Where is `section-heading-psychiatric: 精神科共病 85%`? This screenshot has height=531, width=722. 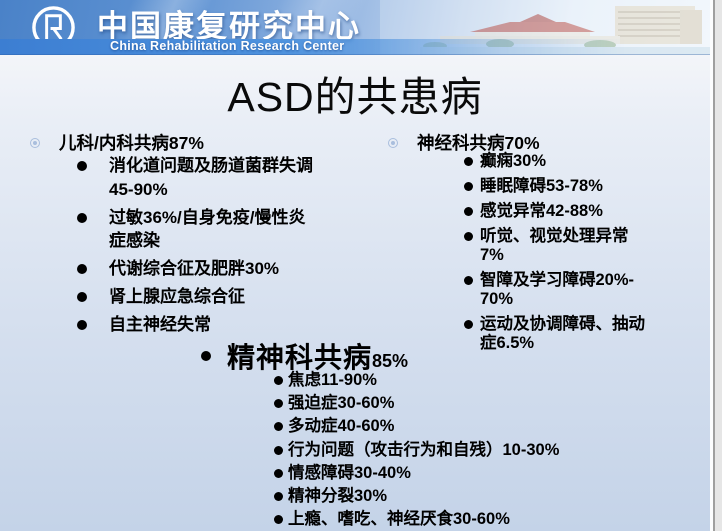
section-heading-psychiatric: 精神科共病 85% is located at coordinates (304, 356).